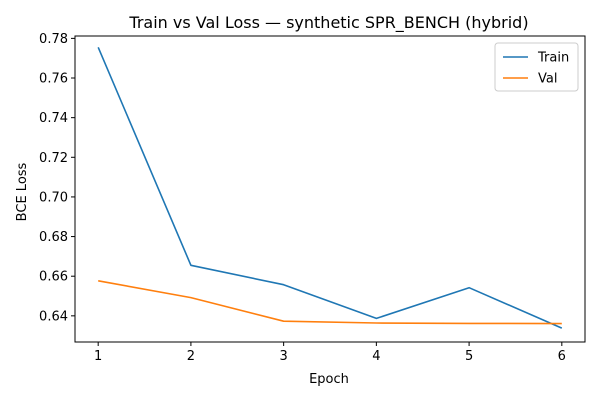 Image resolution: width=600 pixels, height=400 pixels. I want to click on x-tick-label: 3, so click(283, 356).